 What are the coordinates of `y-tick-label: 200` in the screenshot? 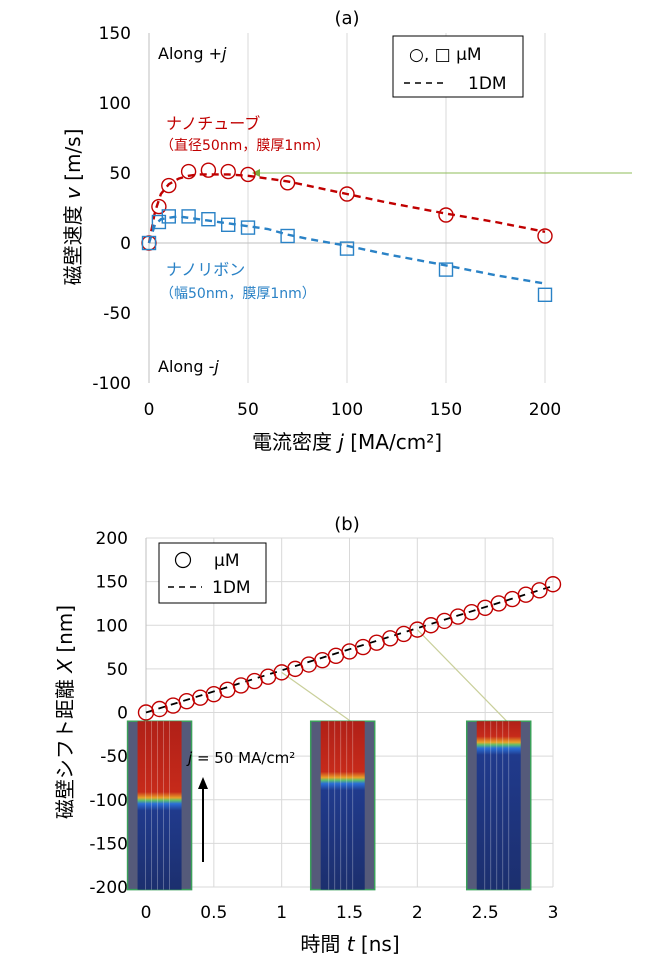 It's located at (112, 539).